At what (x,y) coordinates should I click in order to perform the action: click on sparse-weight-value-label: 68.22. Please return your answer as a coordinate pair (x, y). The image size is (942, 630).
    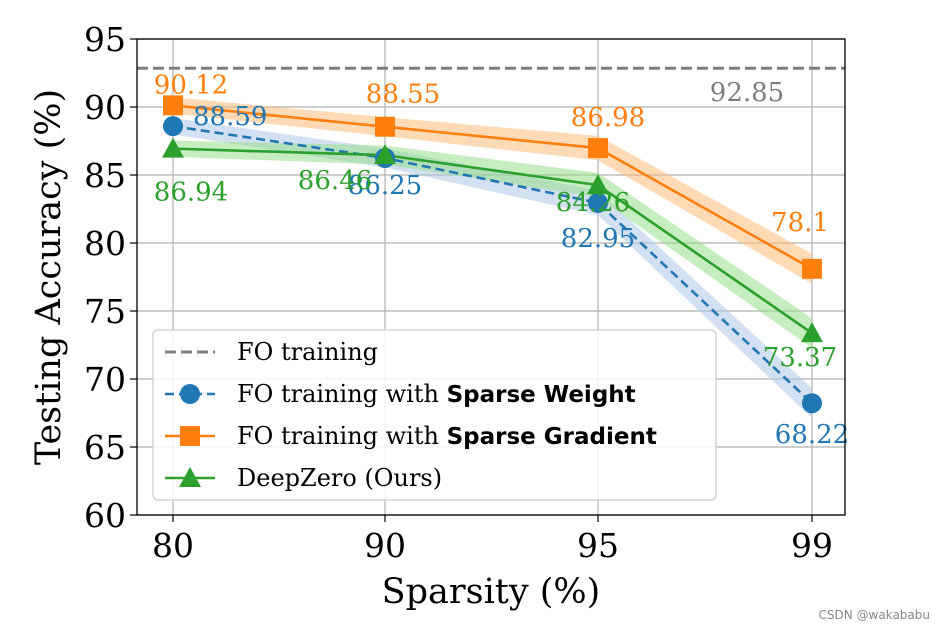
    Looking at the image, I should click on (812, 435).